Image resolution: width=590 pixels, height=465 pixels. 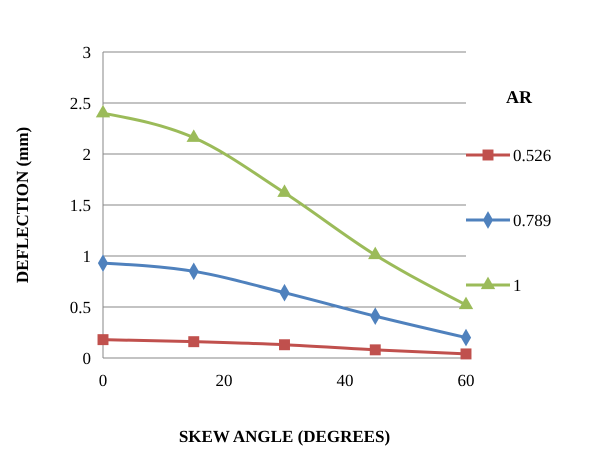 What do you see at coordinates (517, 285) in the screenshot?
I see `legend-label: 1` at bounding box center [517, 285].